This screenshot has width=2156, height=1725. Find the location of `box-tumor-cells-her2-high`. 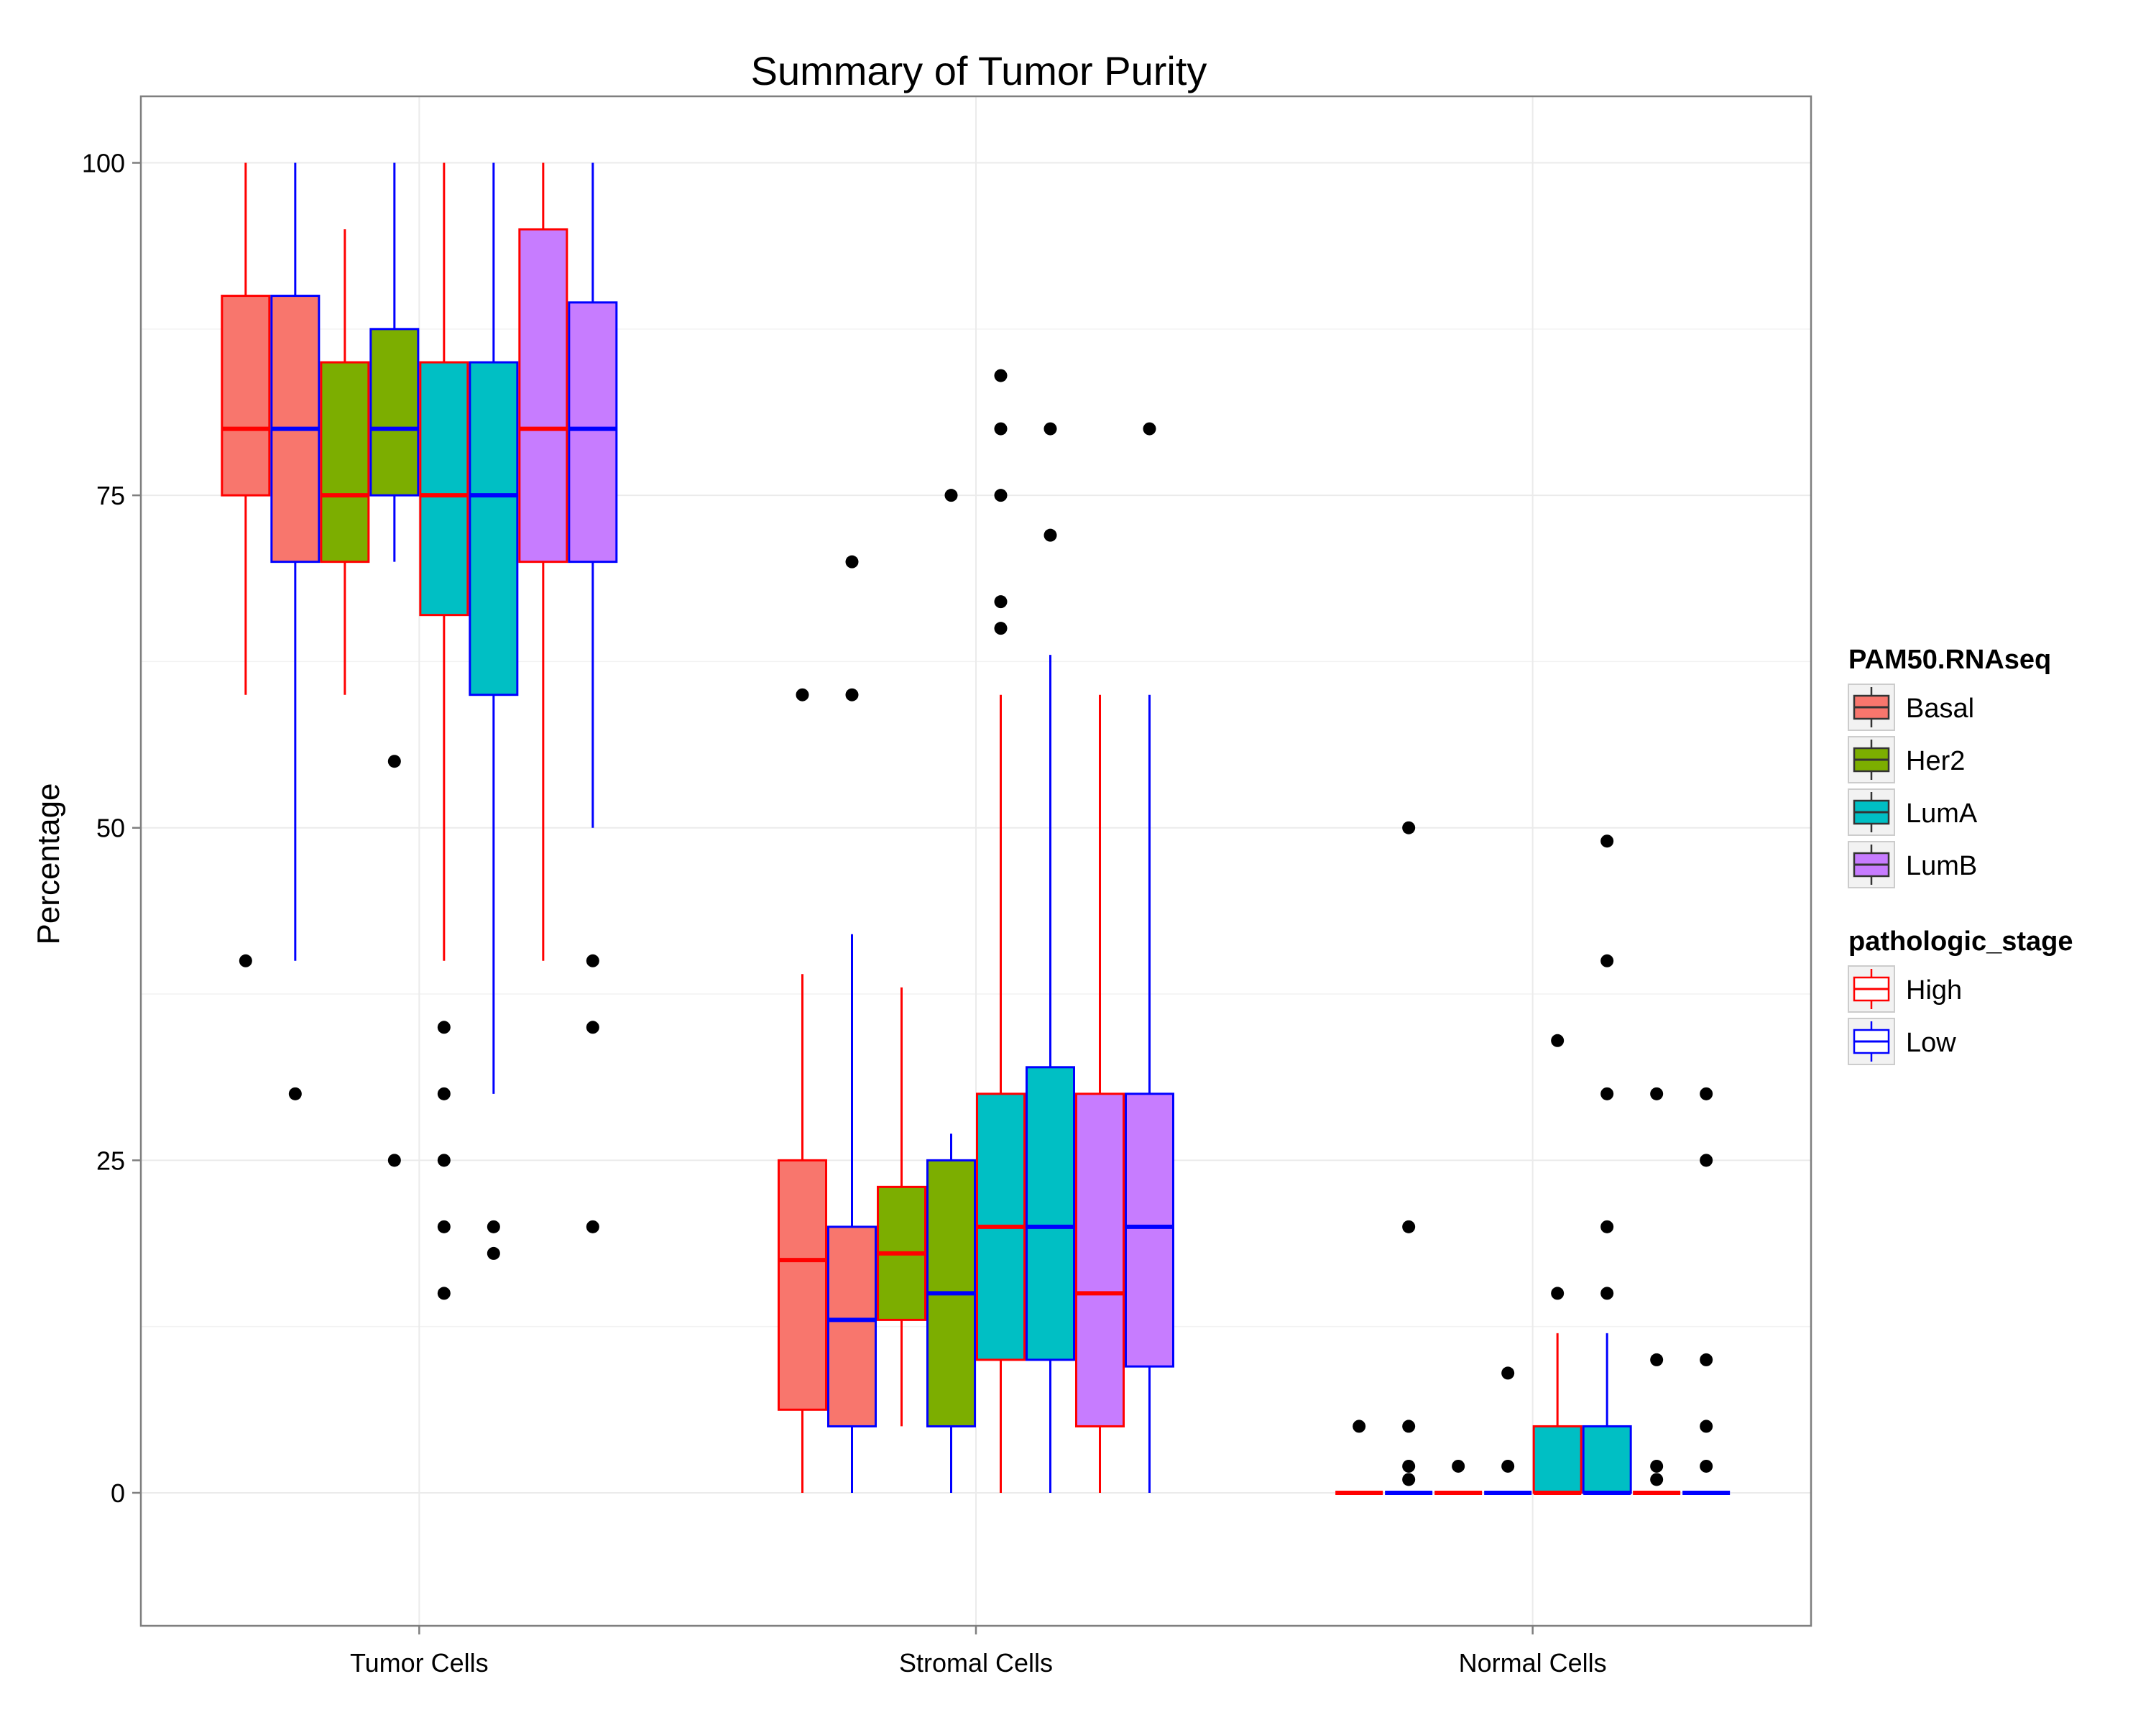

box-tumor-cells-her2-high is located at coordinates (345, 462).